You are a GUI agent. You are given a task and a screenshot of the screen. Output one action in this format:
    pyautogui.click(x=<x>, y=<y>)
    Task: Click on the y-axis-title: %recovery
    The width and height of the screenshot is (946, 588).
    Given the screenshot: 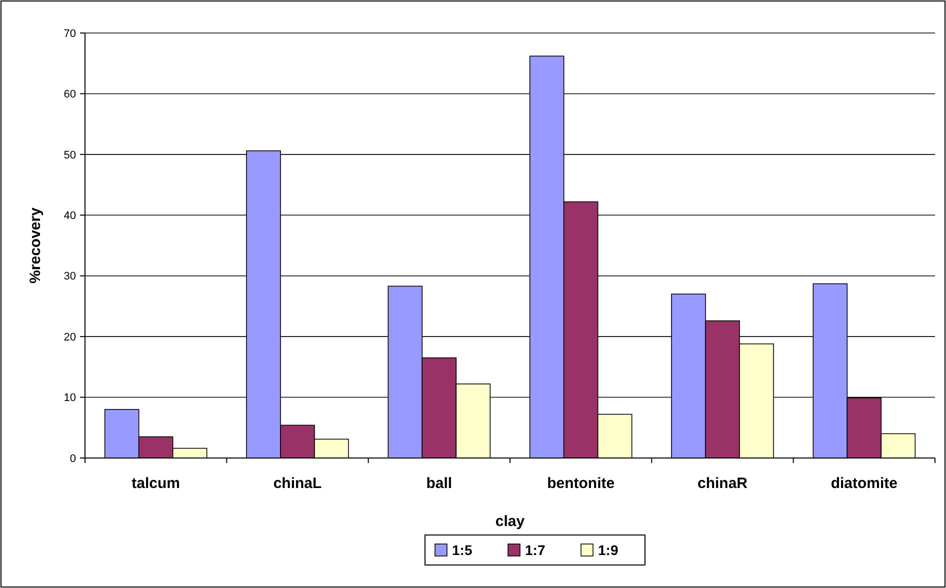 What is the action you would take?
    pyautogui.click(x=35, y=245)
    